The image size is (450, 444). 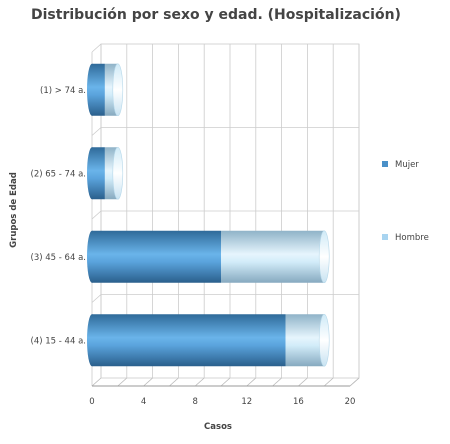 What do you see at coordinates (407, 165) in the screenshot?
I see `legend-label: Mujer` at bounding box center [407, 165].